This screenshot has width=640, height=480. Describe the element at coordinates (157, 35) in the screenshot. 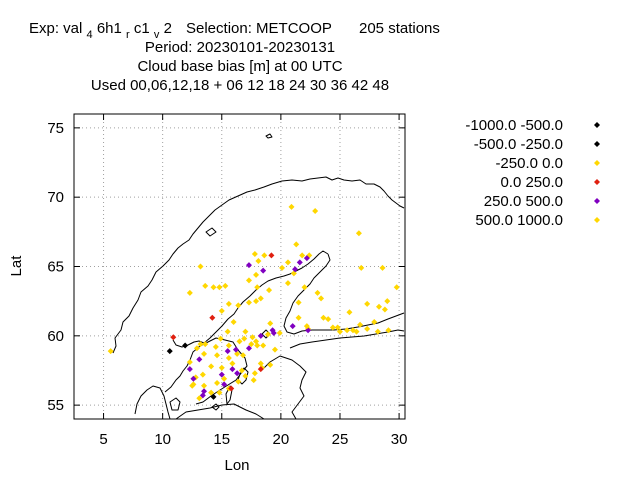

I see `title-exp-sub3: v` at that location.